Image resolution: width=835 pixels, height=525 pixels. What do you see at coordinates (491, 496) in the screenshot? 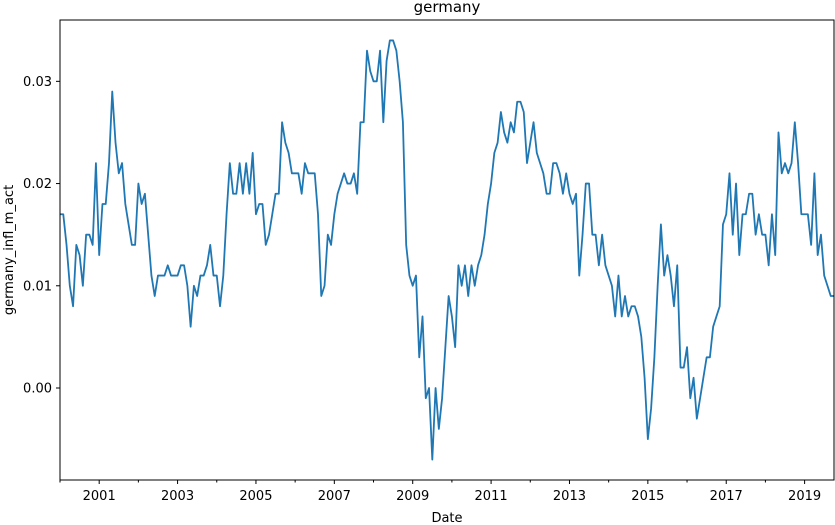
I see `x-tick-label: 2011` at bounding box center [491, 496].